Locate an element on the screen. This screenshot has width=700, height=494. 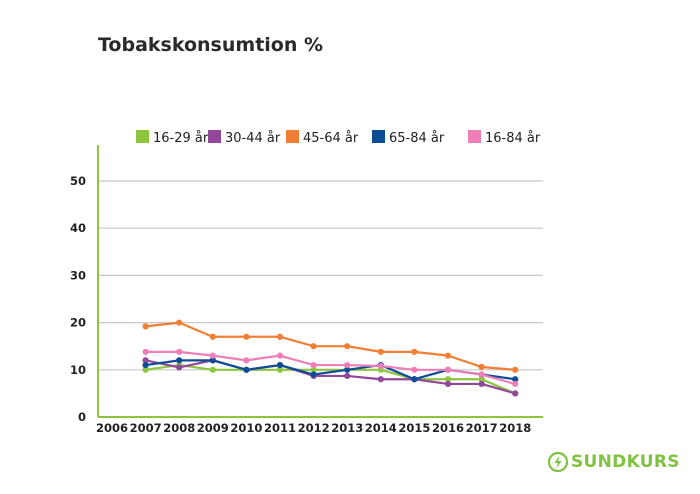
x-tick-label: 2006 is located at coordinates (112, 428).